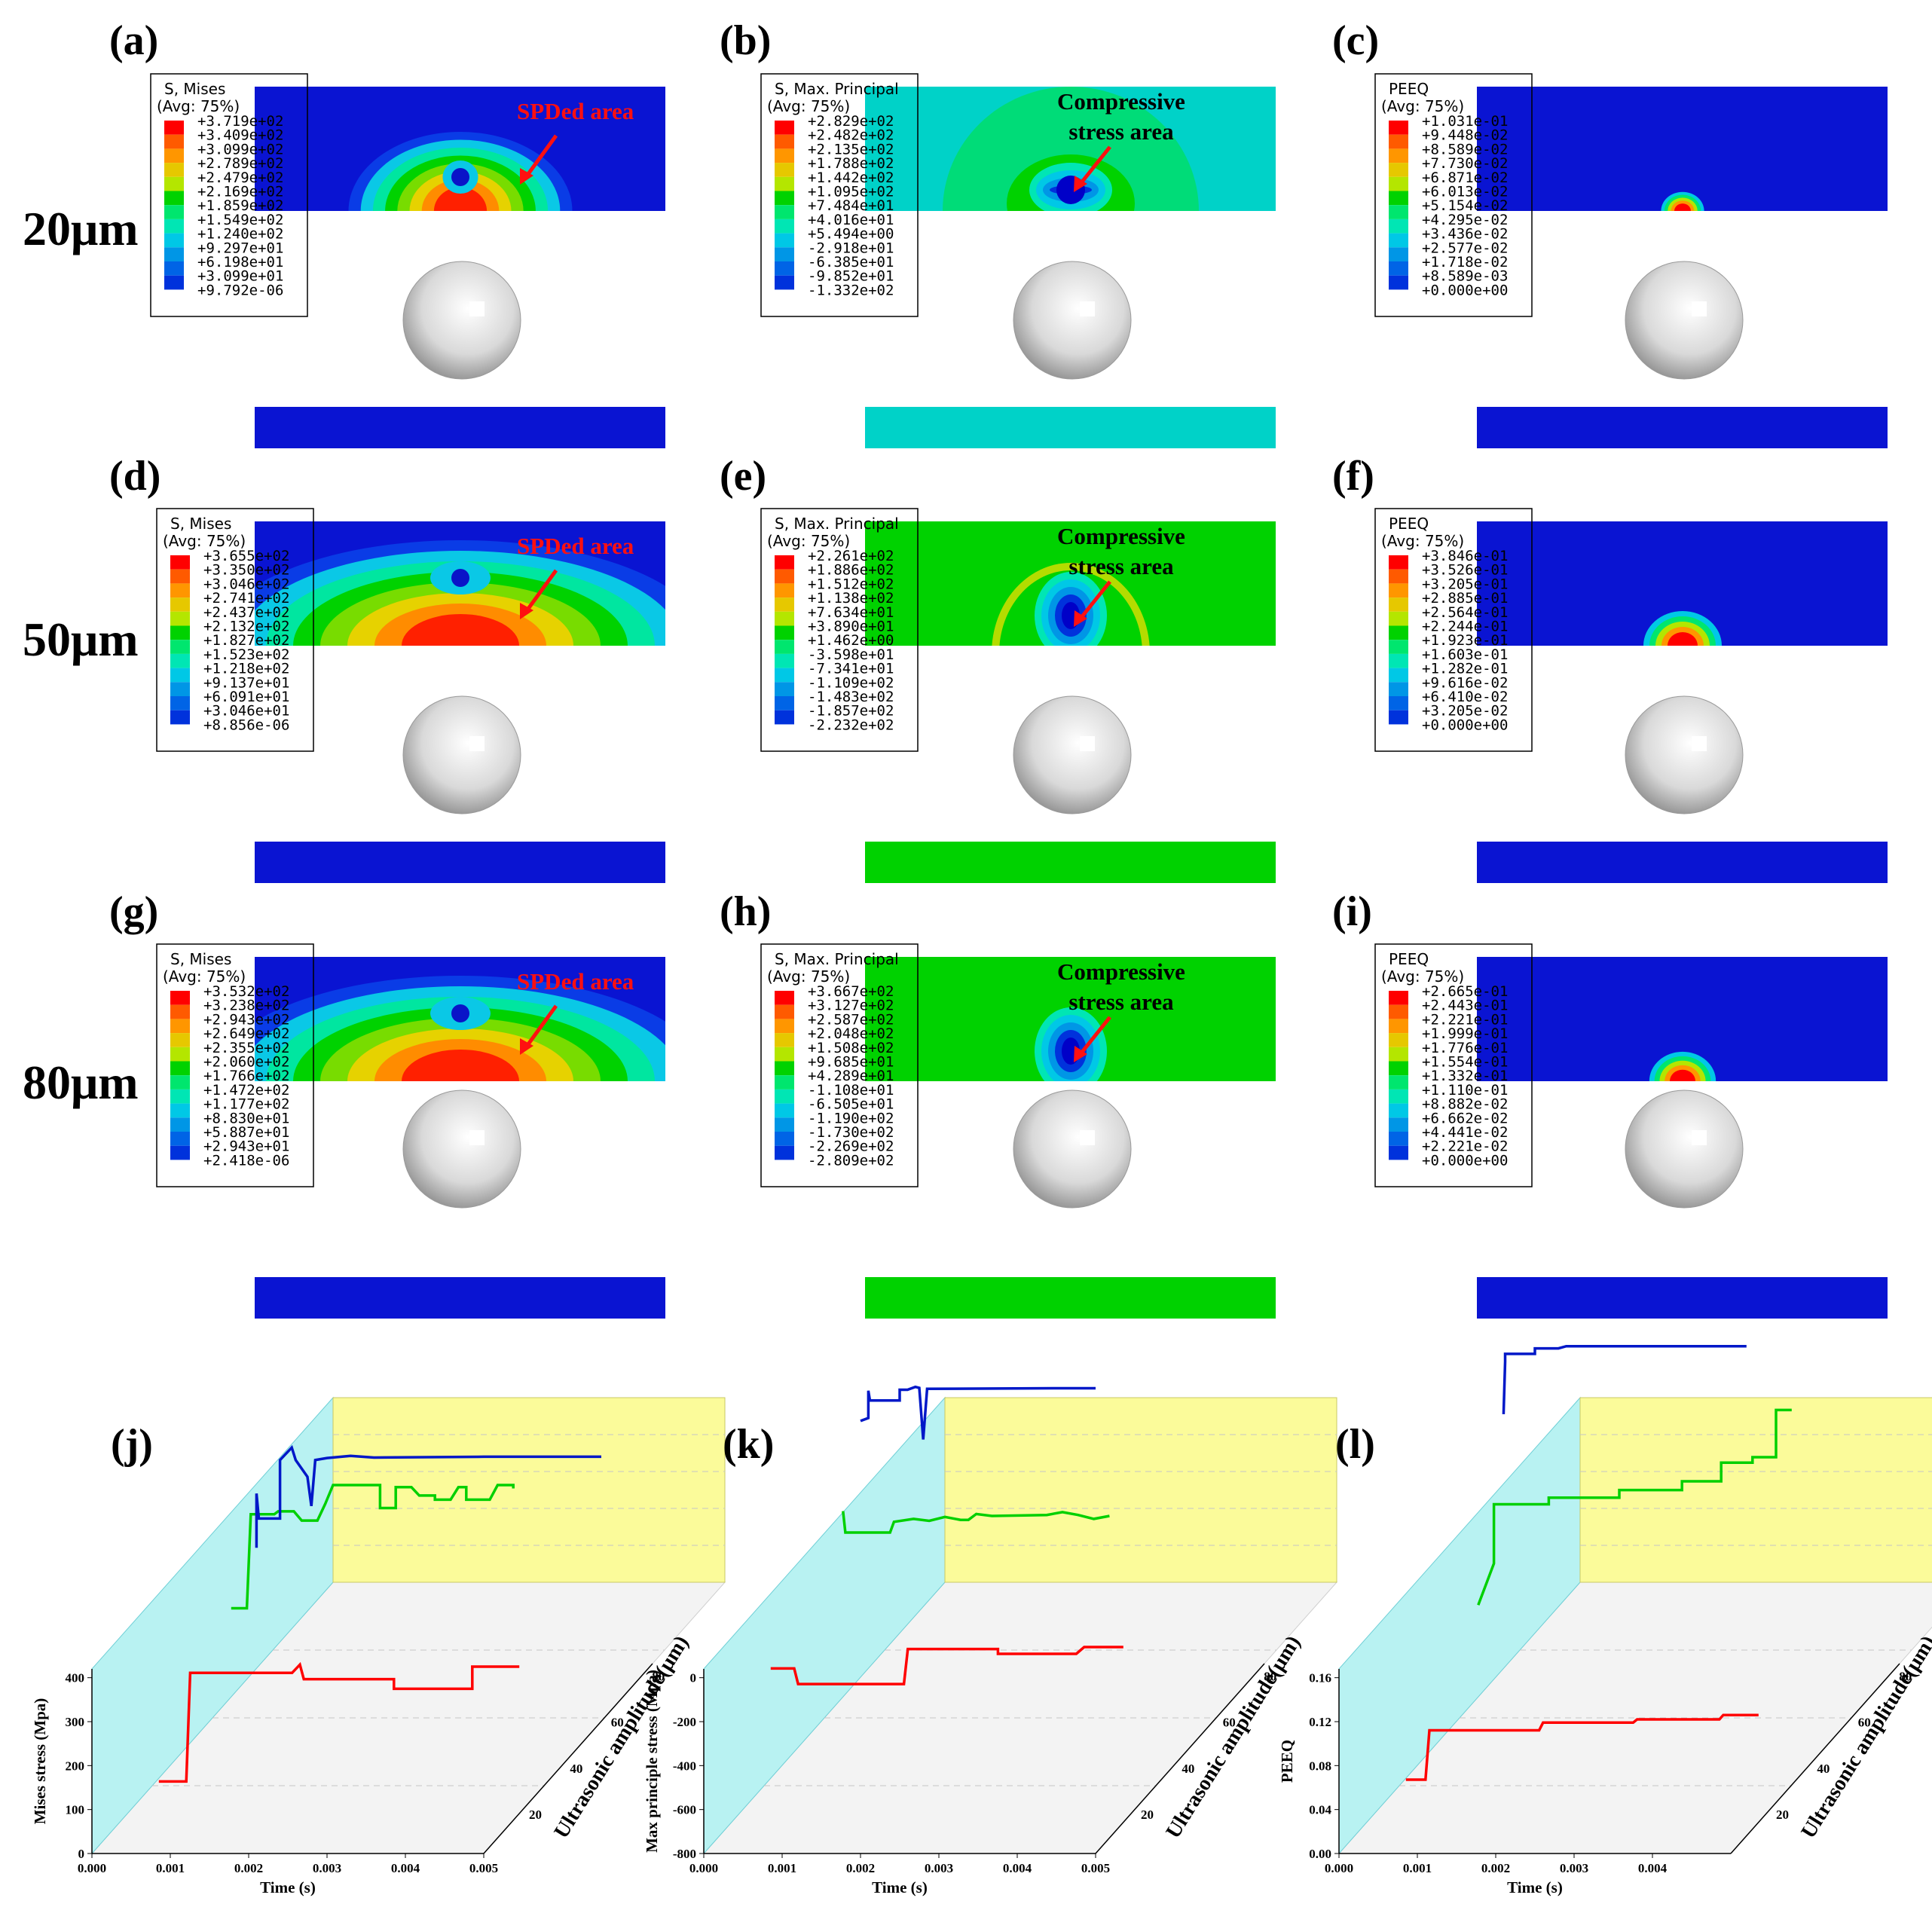  What do you see at coordinates (133, 911) in the screenshot?
I see `panel-letter: (g)` at bounding box center [133, 911].